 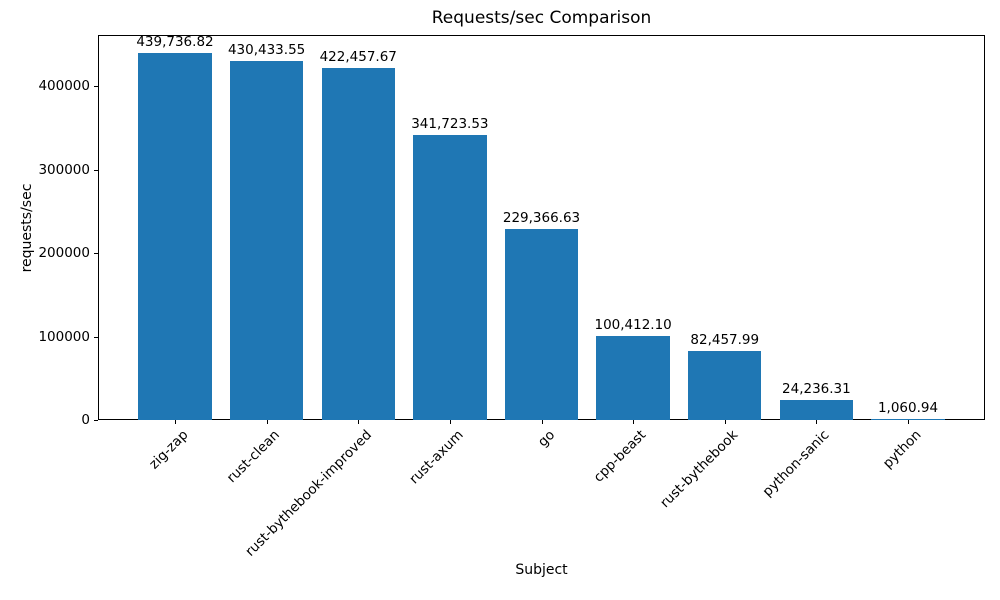 I want to click on bar-rust-clean, so click(x=266, y=240).